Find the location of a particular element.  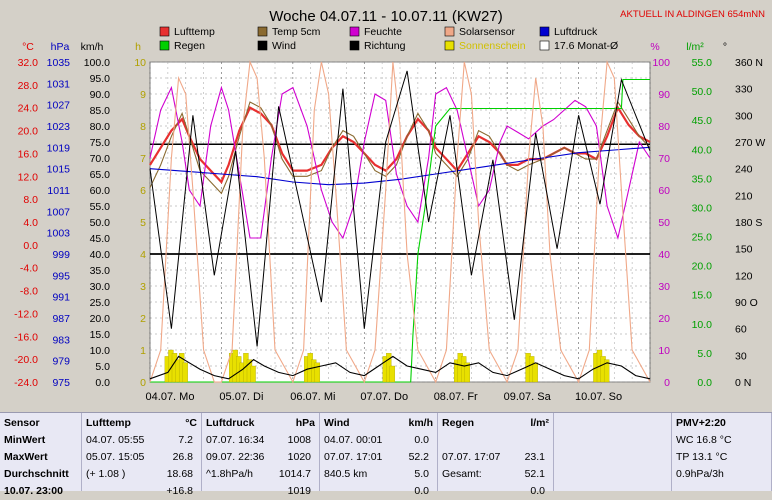

axis-unit-label: % is located at coordinates (654, 47).